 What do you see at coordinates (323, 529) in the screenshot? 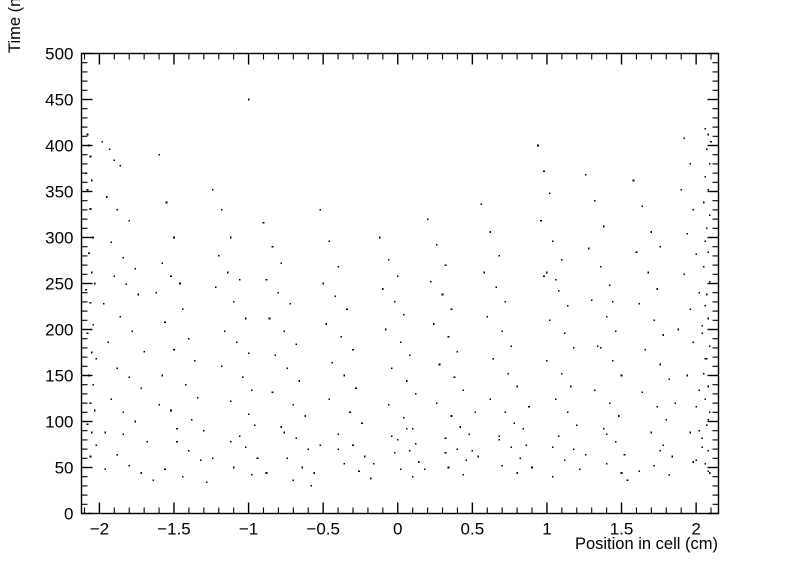
I see `x-tick-label: −0.5` at bounding box center [323, 529].